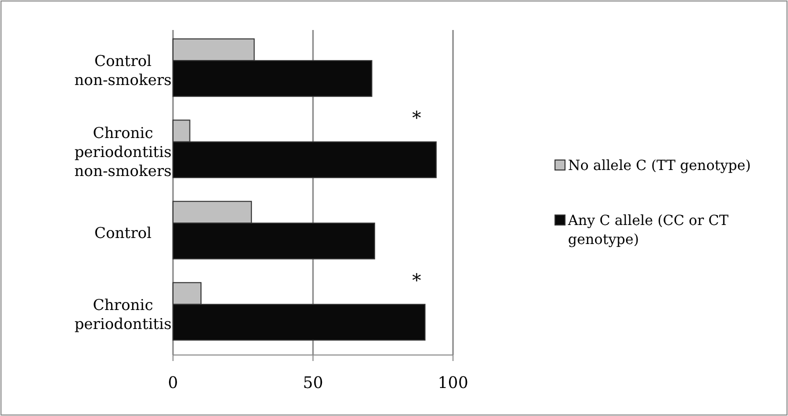 Image resolution: width=788 pixels, height=416 pixels. I want to click on legend-label: Any C allele (CC or CT genotype), so click(648, 230).